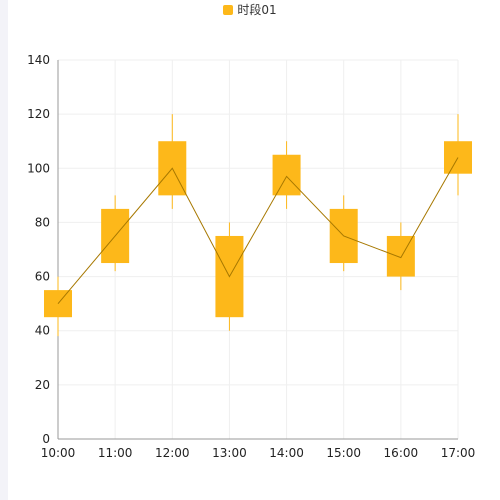 Image resolution: width=500 pixels, height=500 pixels. What do you see at coordinates (286, 453) in the screenshot?
I see `x-tick-label: 14:00` at bounding box center [286, 453].